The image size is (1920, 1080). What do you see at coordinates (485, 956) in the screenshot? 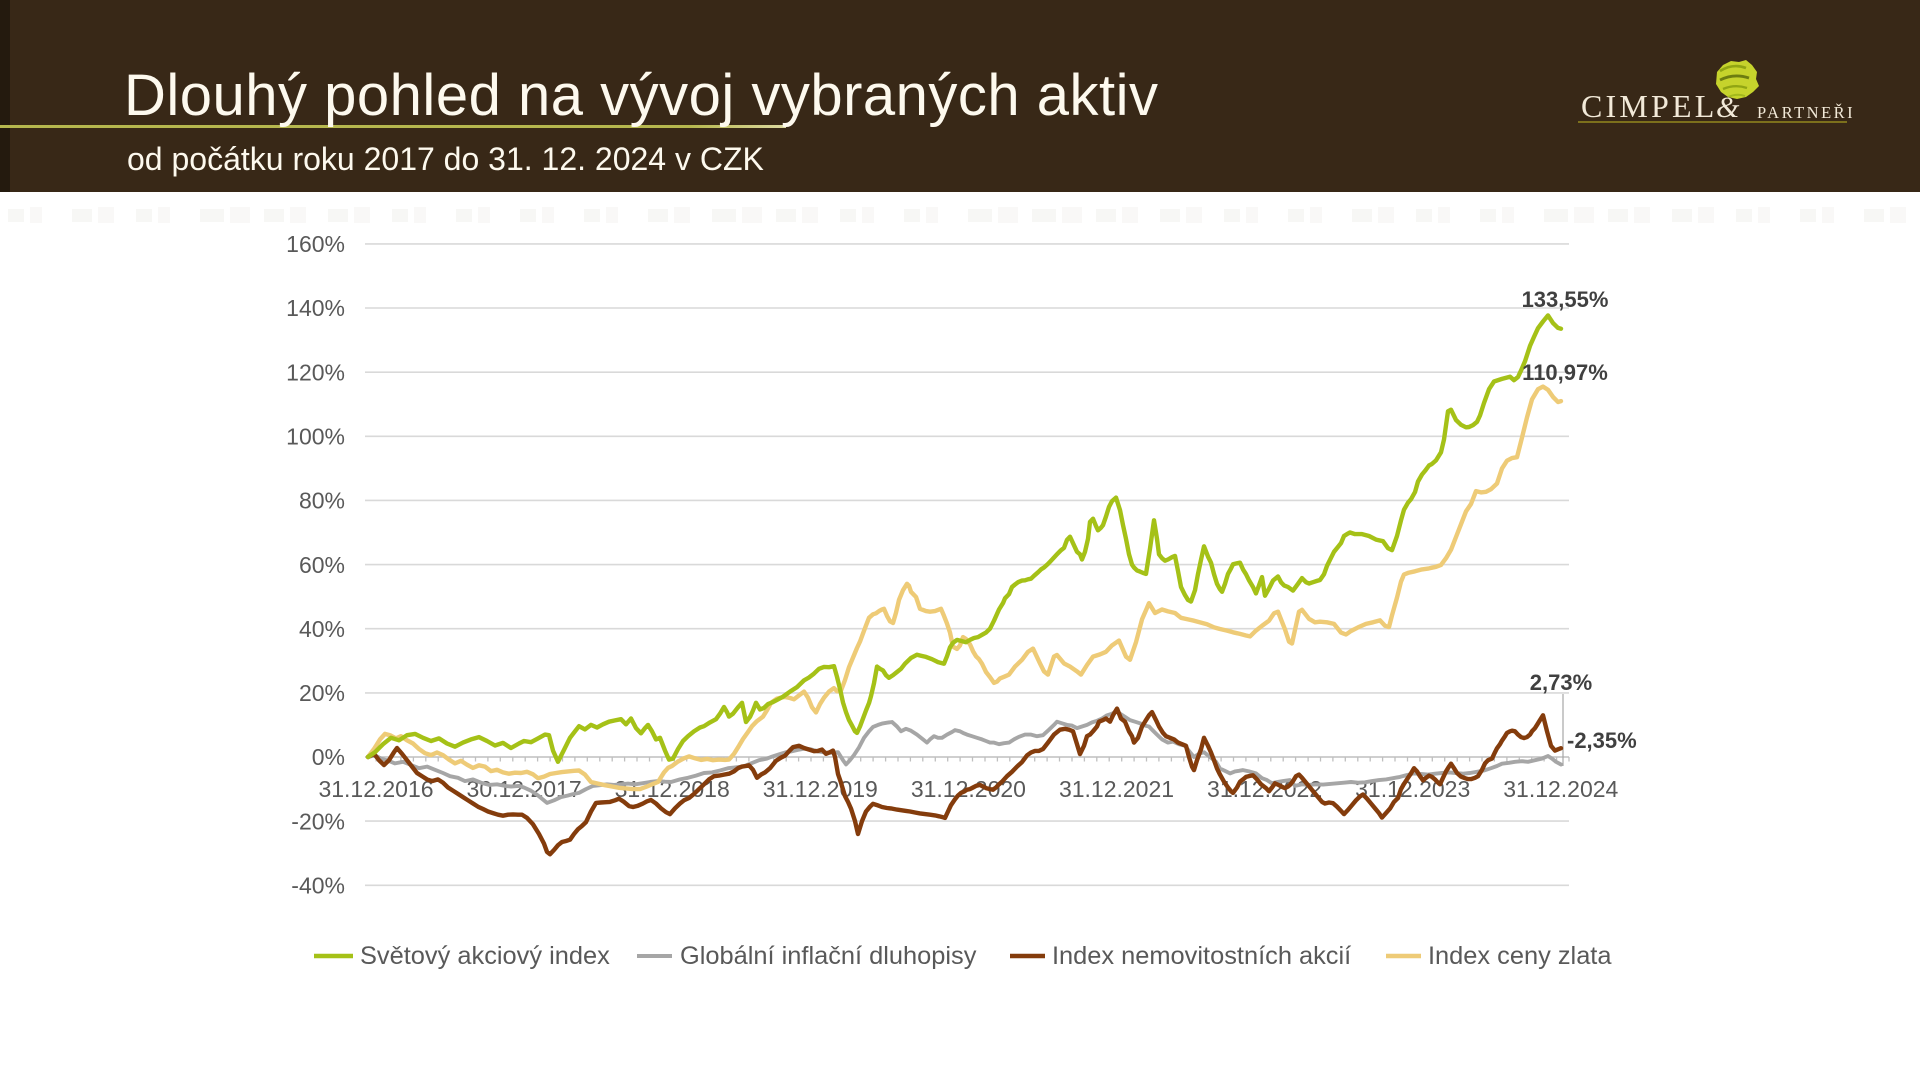
I see `svg-text: Světový akciový index` at bounding box center [485, 956].